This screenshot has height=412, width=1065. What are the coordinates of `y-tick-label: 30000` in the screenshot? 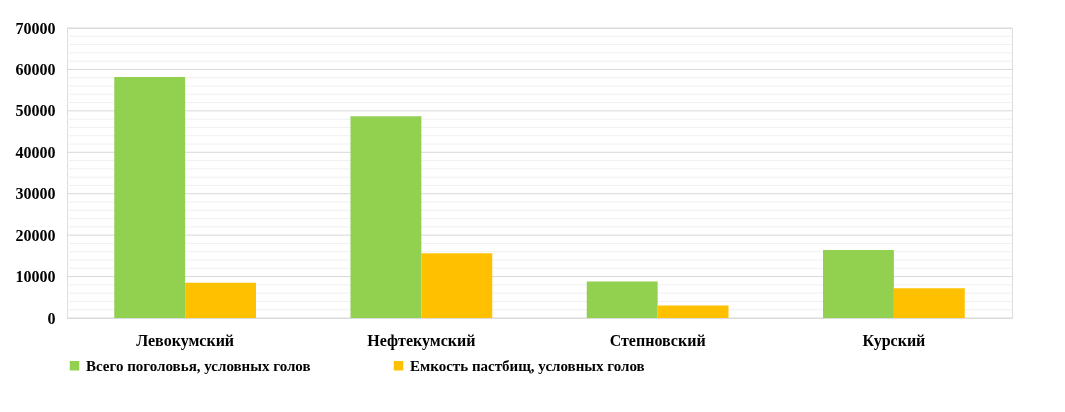 It's located at (35, 194).